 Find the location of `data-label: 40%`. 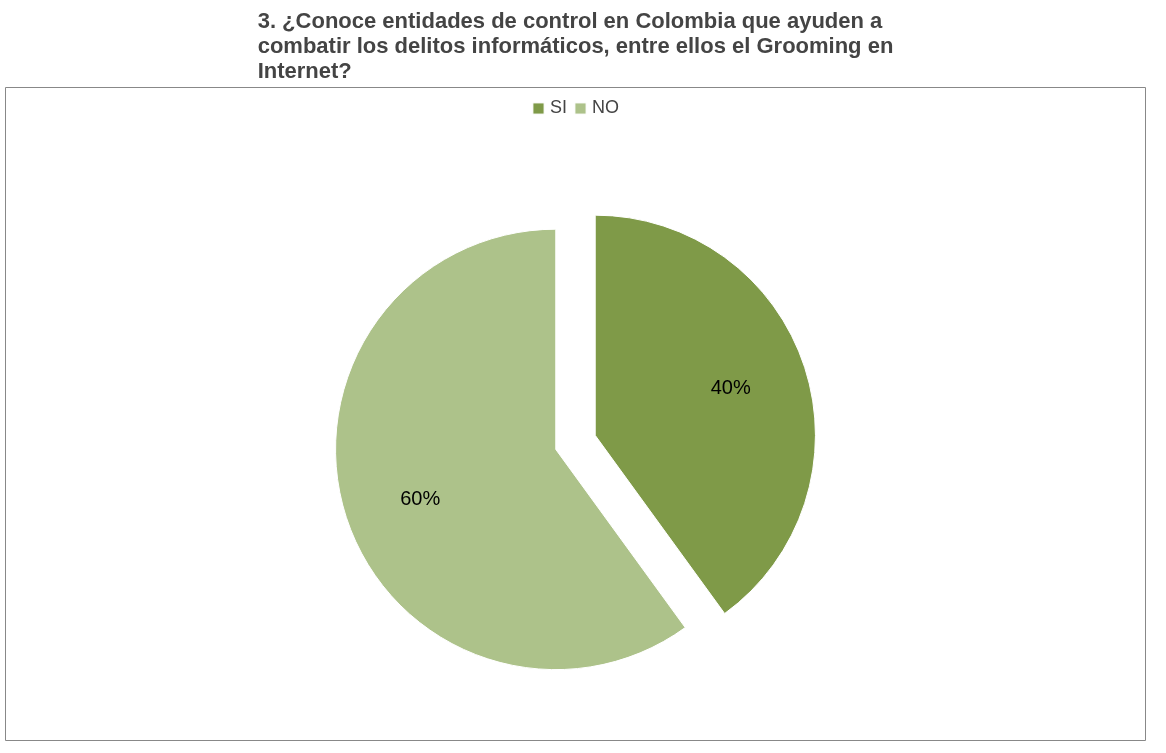

data-label: 40% is located at coordinates (730, 387).